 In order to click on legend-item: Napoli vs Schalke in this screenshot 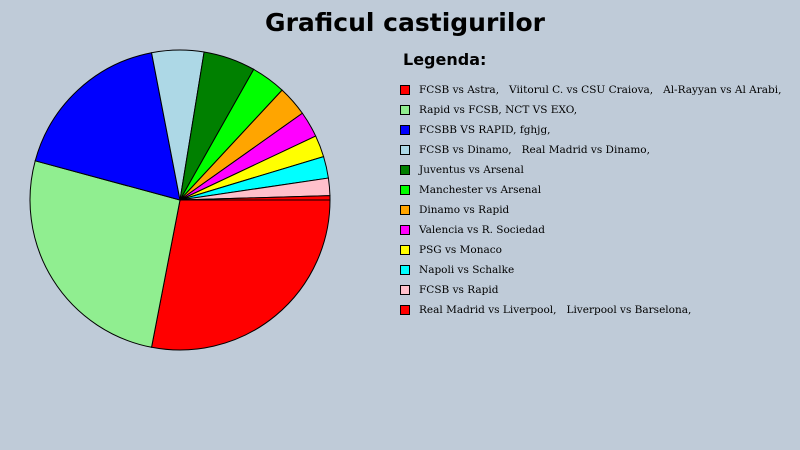, I will do `click(590, 270)`.